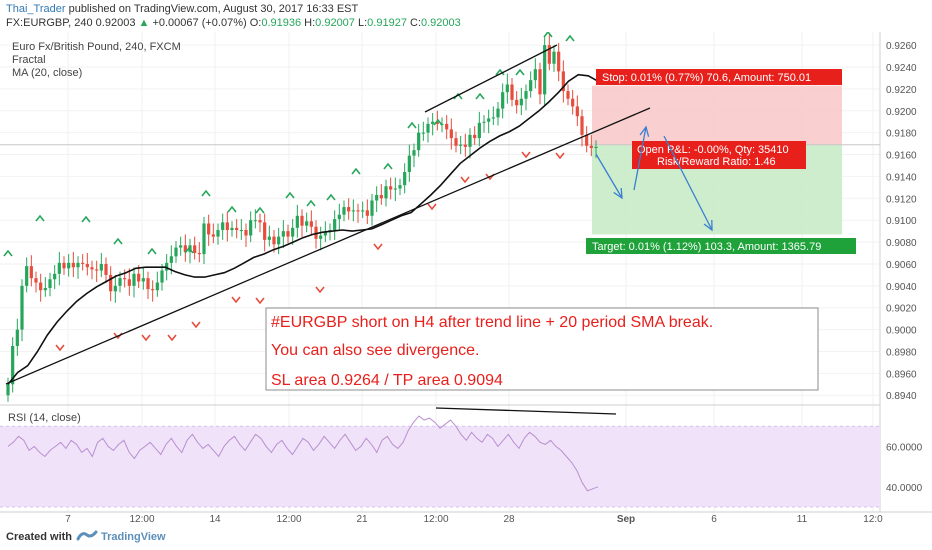  I want to click on legend-title: Euro Fx/British Pound, 240, FXCM, so click(96, 47).